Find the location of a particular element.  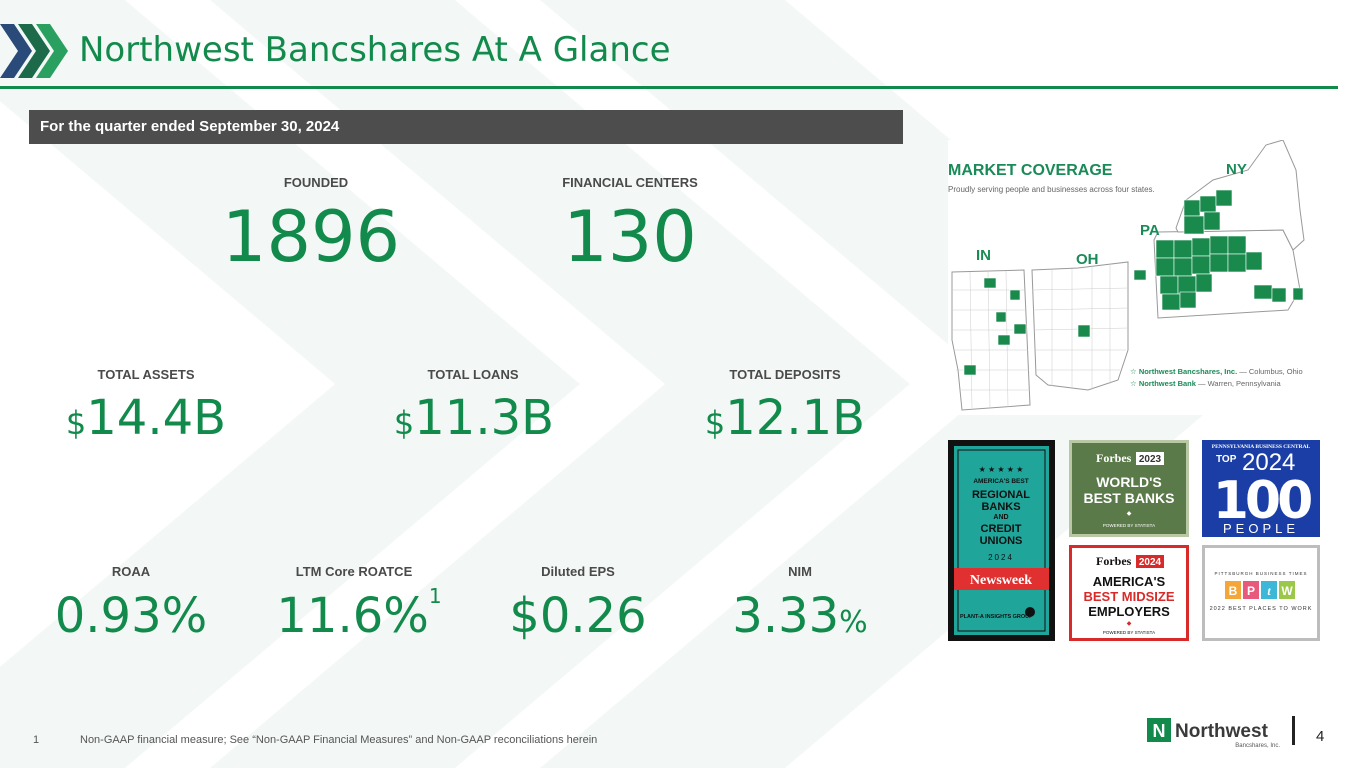

stat-label-founded: FOUNDED is located at coordinates (316, 182).